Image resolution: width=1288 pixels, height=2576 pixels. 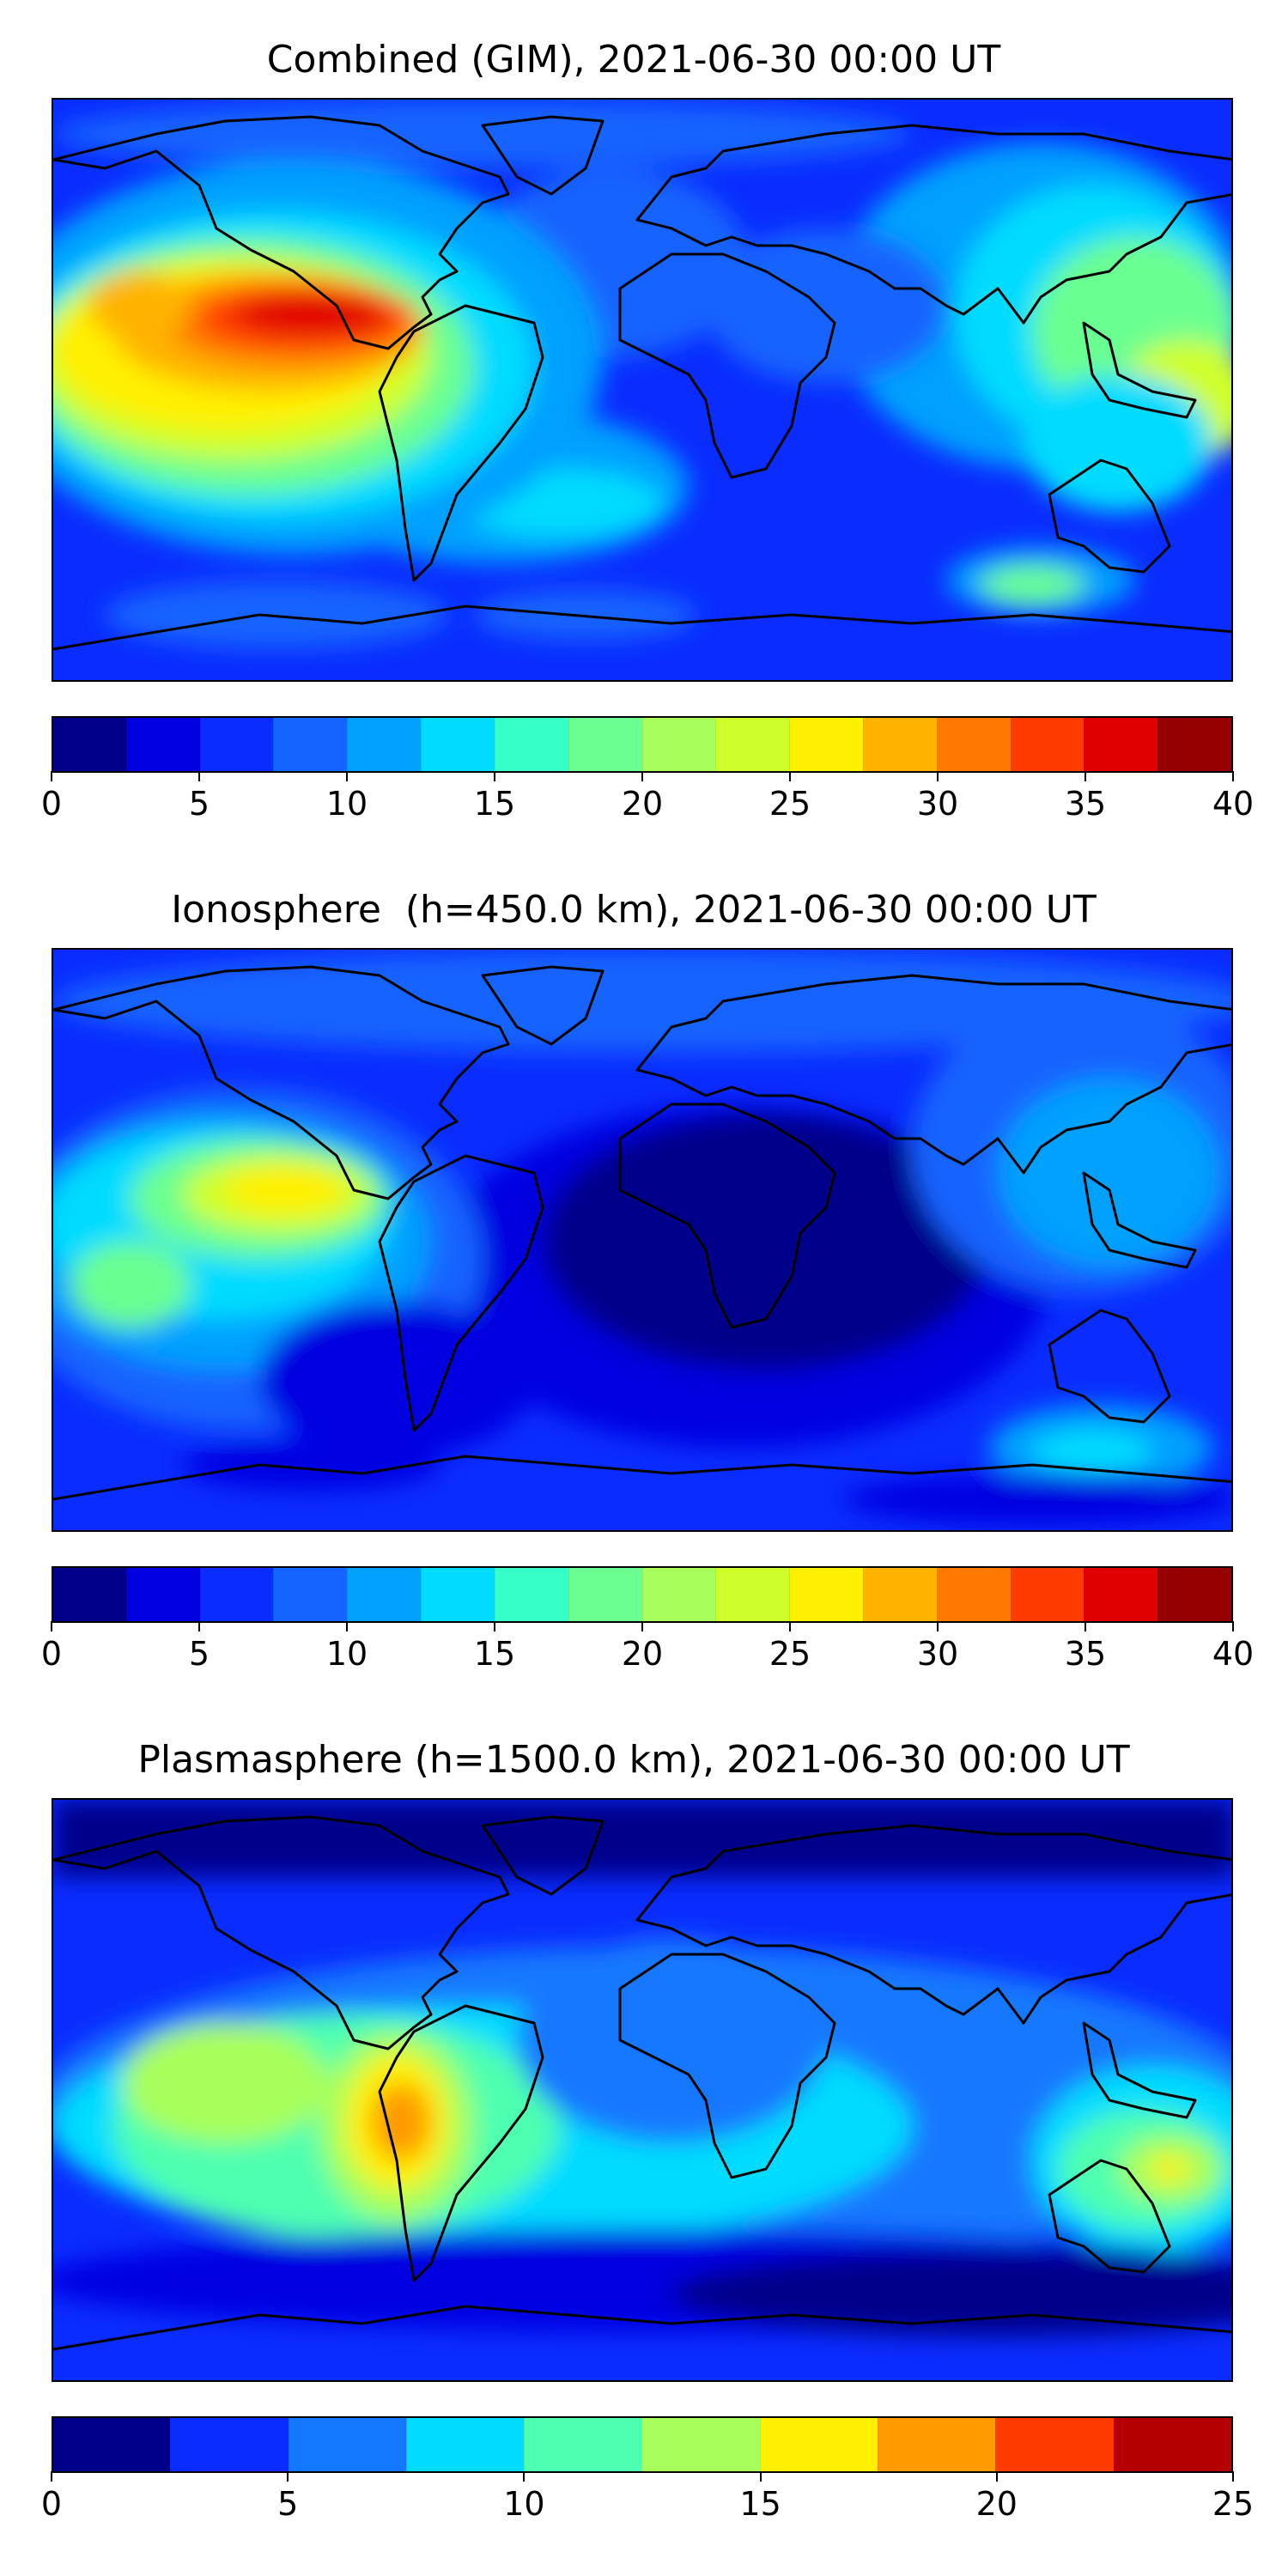 What do you see at coordinates (647, 2497) in the screenshot?
I see `colorbar-ticks-plasmasphere: 0 5 10 15 20 25` at bounding box center [647, 2497].